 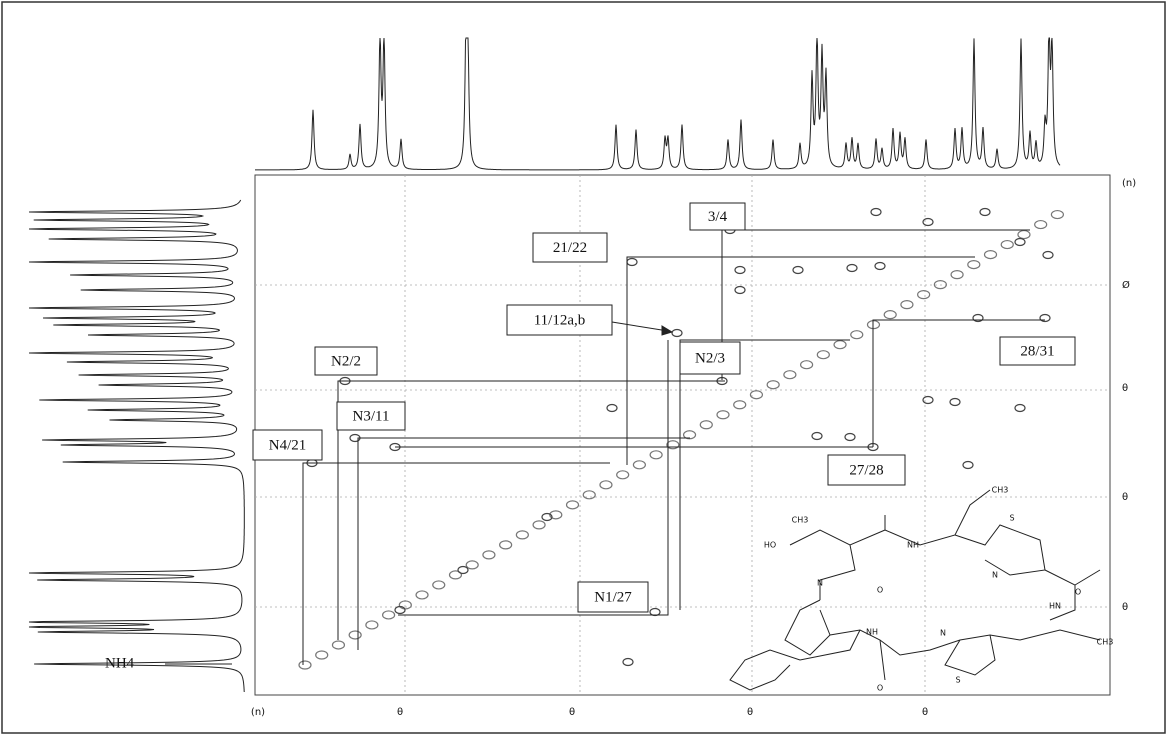 I want to click on assignment-label: 28/31, so click(x=1037, y=351).